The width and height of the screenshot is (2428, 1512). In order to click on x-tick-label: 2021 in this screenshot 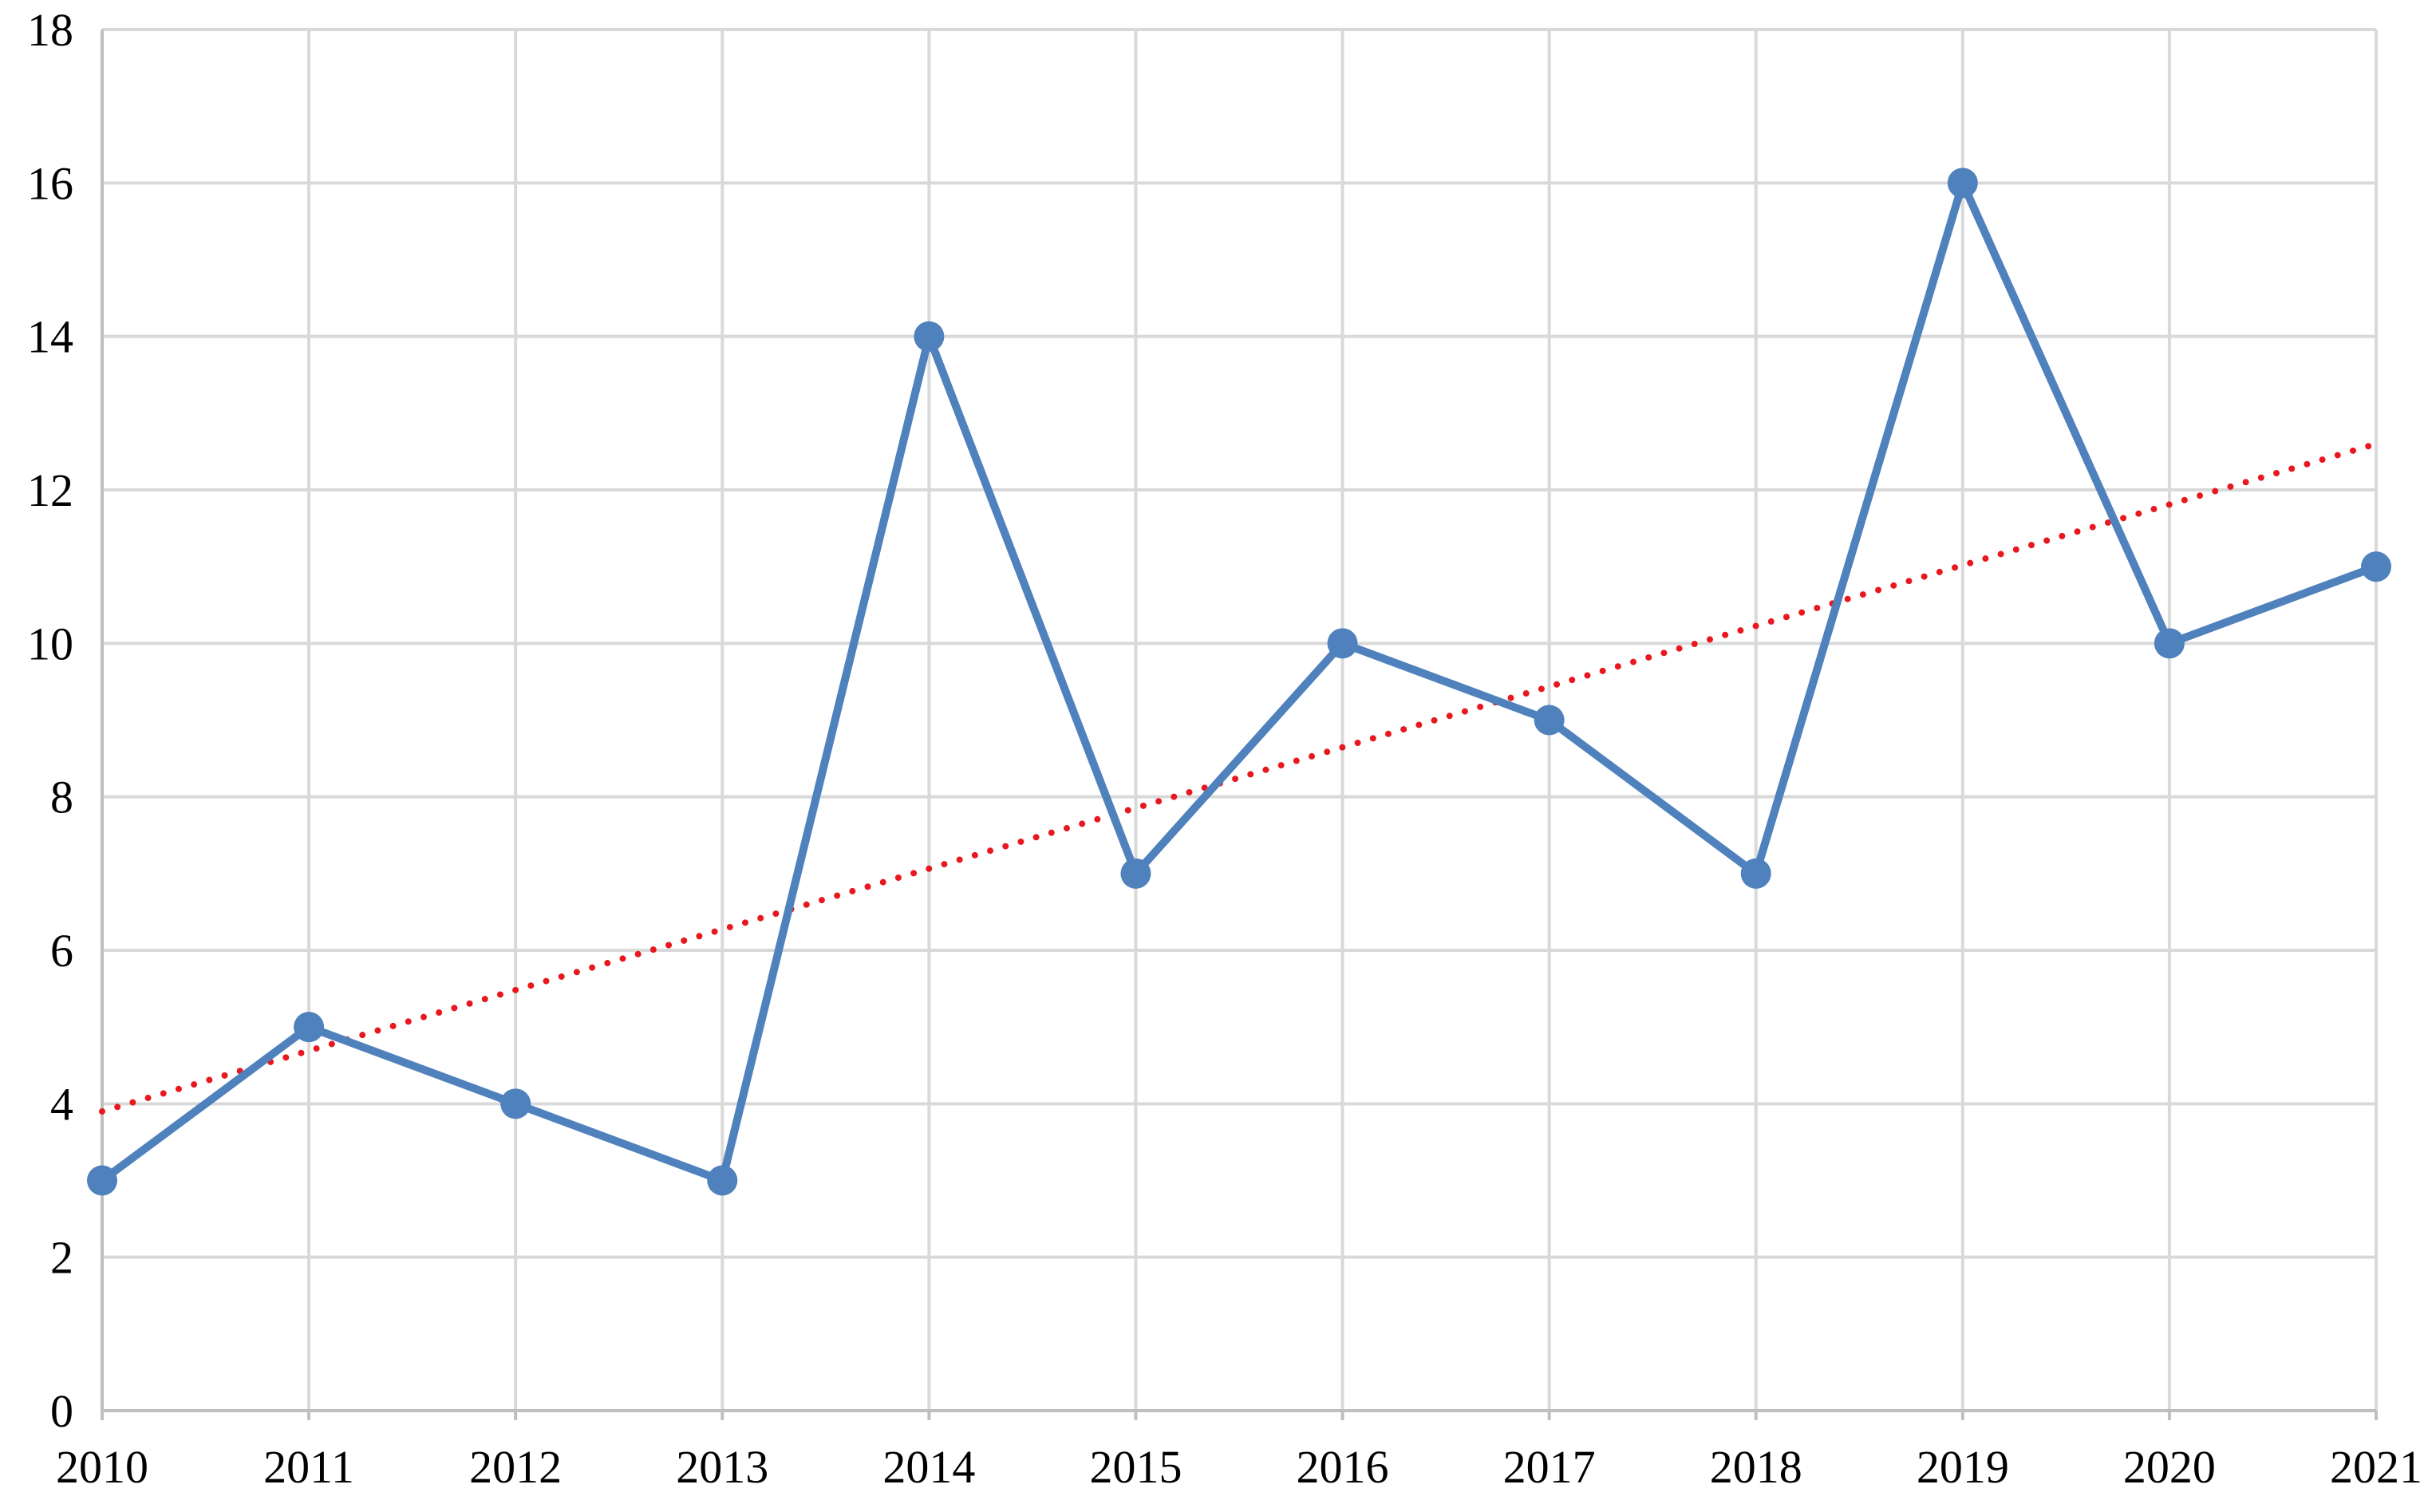, I will do `click(2376, 1467)`.